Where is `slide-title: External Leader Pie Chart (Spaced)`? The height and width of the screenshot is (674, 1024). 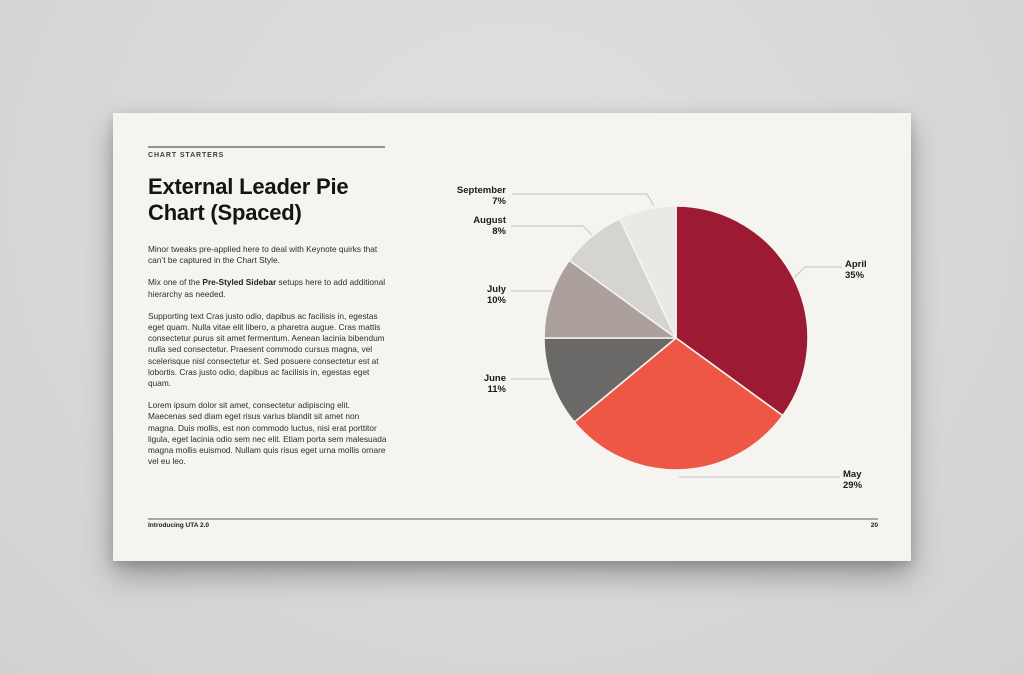 slide-title: External Leader Pie Chart (Spaced) is located at coordinates (248, 199).